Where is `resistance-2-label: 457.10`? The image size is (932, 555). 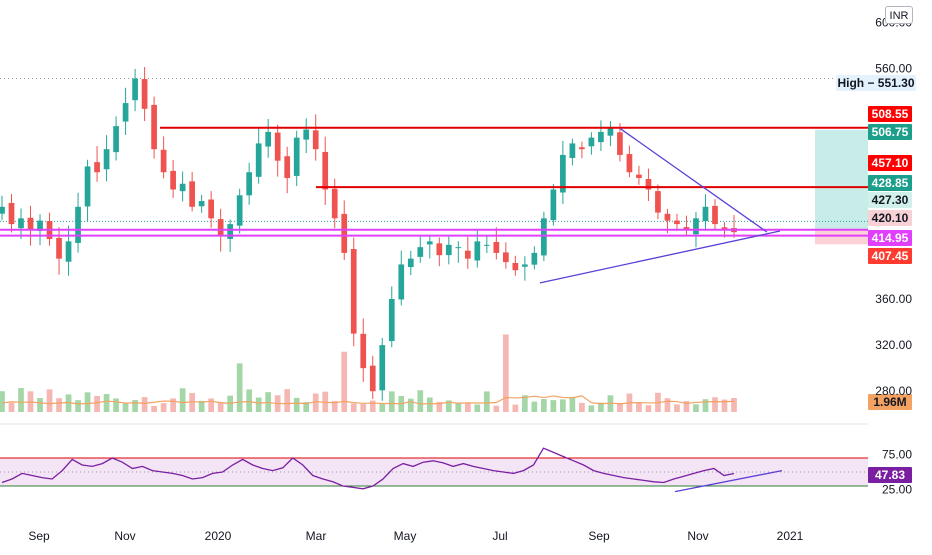
resistance-2-label: 457.10 is located at coordinates (890, 163).